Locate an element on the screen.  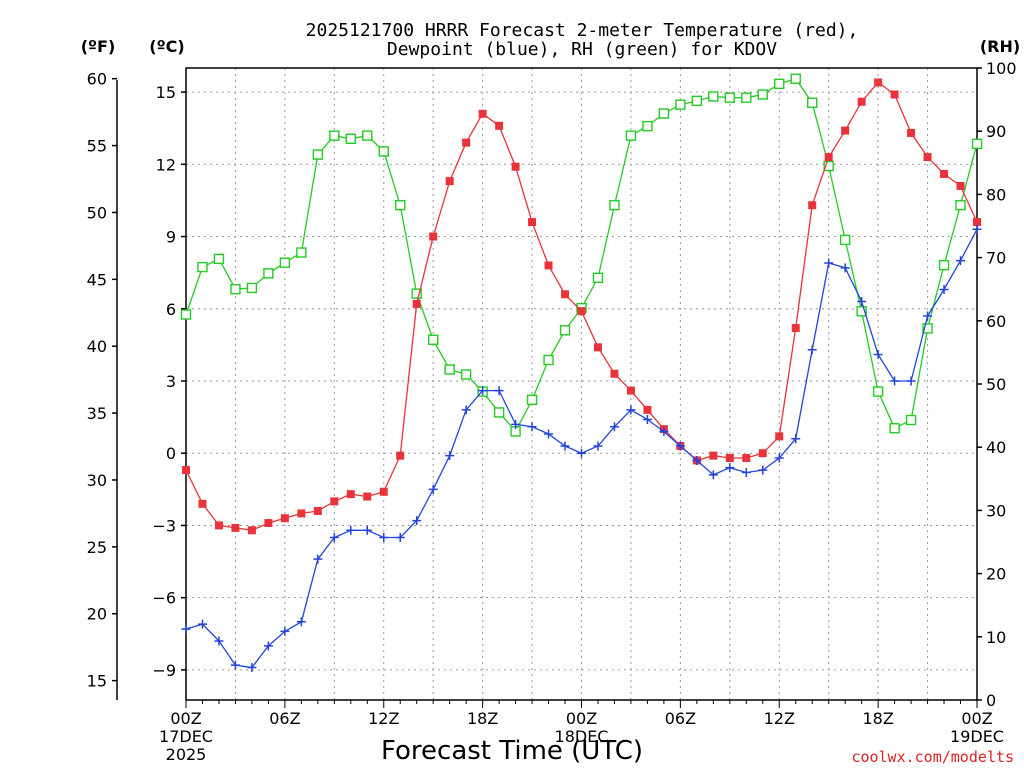
fahrenheit-tick-label: 55 is located at coordinates (97, 146).